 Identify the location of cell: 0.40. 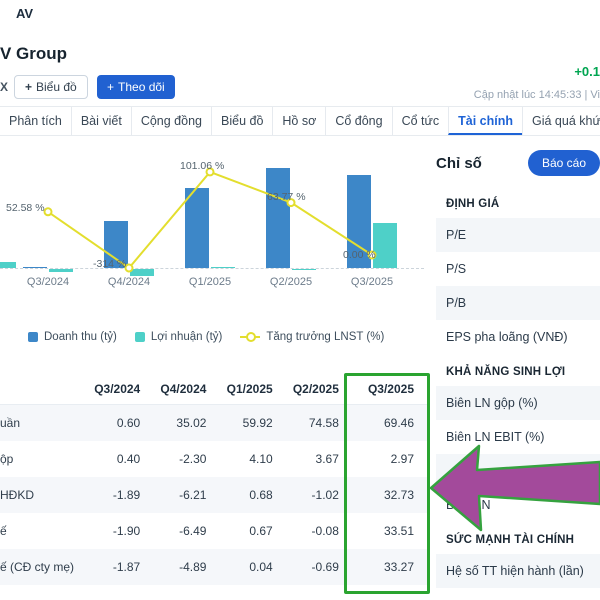
(128, 459).